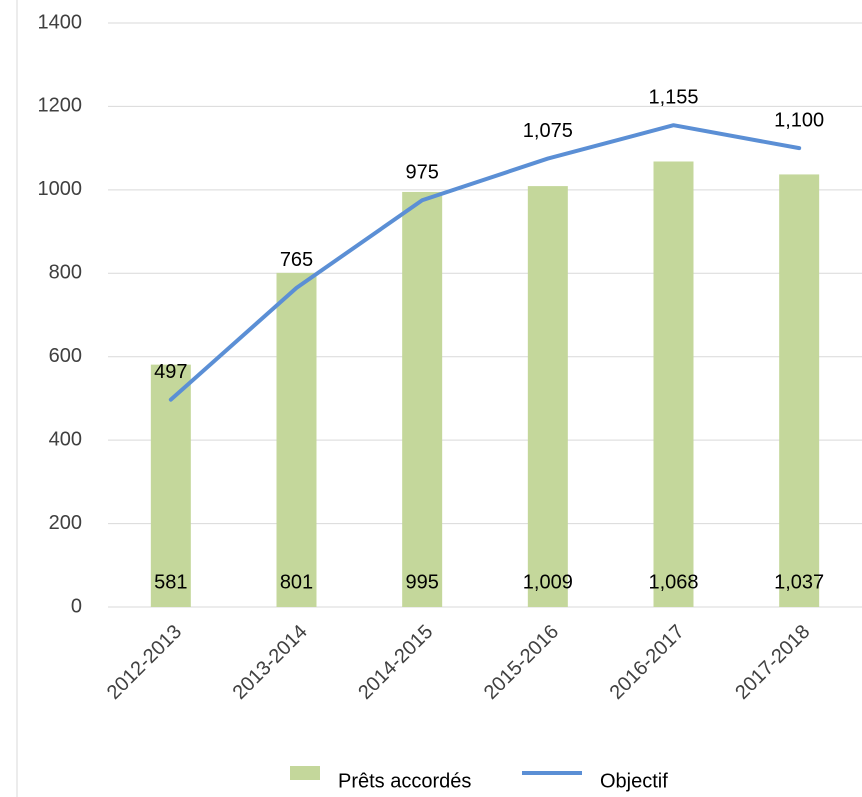 Image resolution: width=862 pixels, height=797 pixels. Describe the element at coordinates (521, 662) in the screenshot. I see `x-tick-label: 2015-2016` at that location.